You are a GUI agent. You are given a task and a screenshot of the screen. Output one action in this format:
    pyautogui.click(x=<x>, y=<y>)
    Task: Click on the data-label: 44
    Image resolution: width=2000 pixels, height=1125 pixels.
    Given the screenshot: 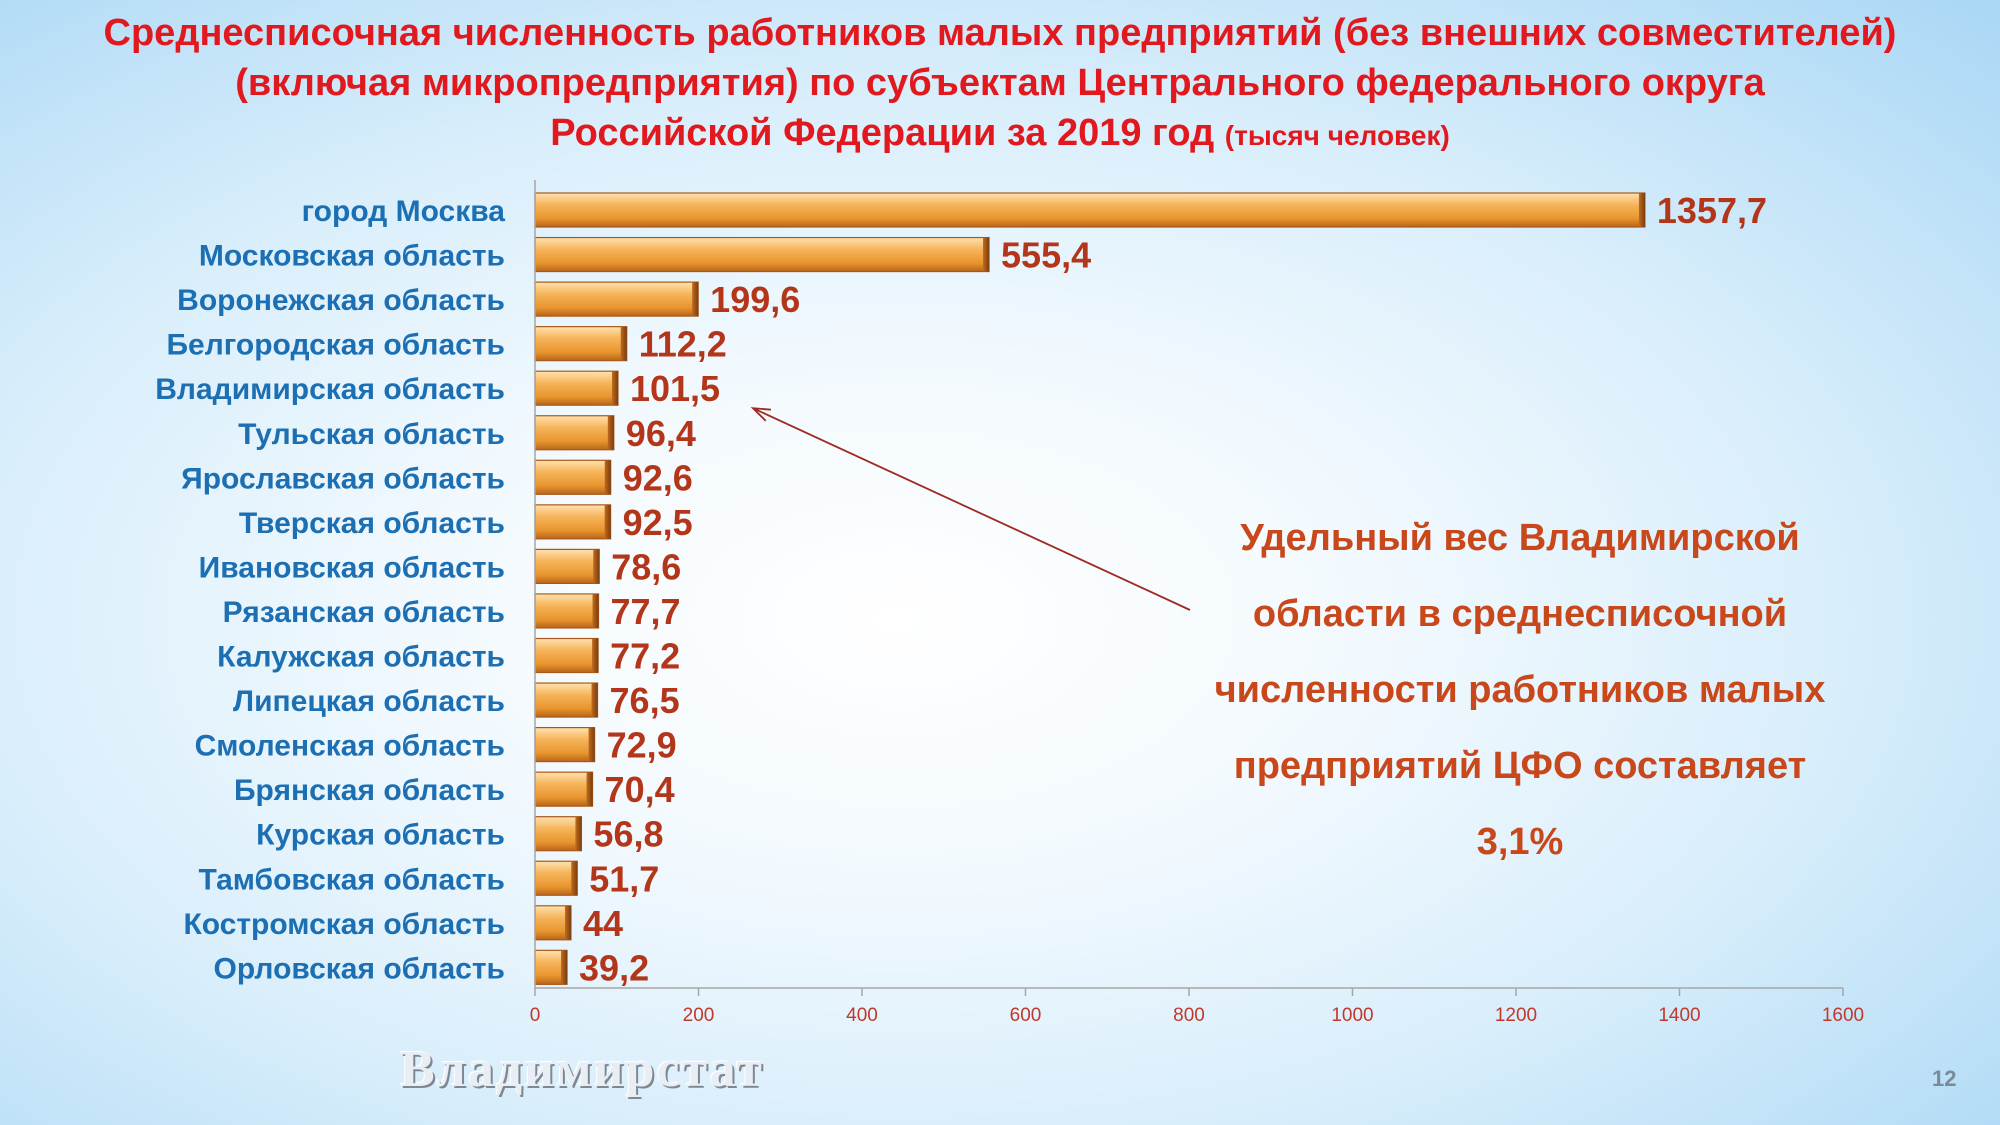 What is the action you would take?
    pyautogui.click(x=603, y=923)
    